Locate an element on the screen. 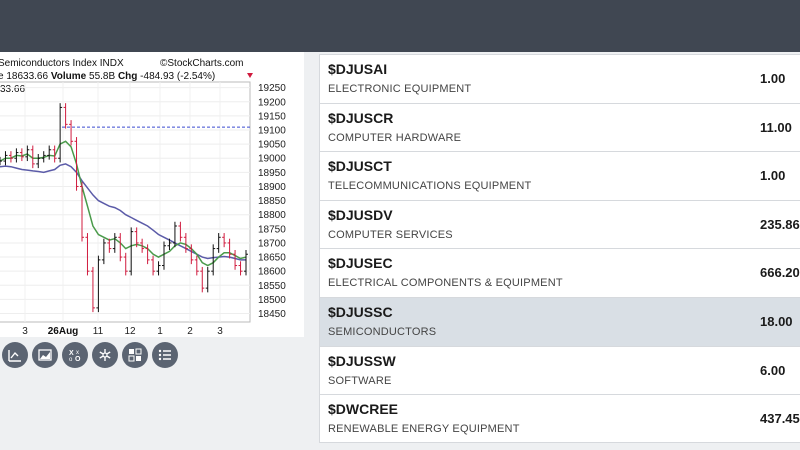  svg-text: X is located at coordinates (71, 353).